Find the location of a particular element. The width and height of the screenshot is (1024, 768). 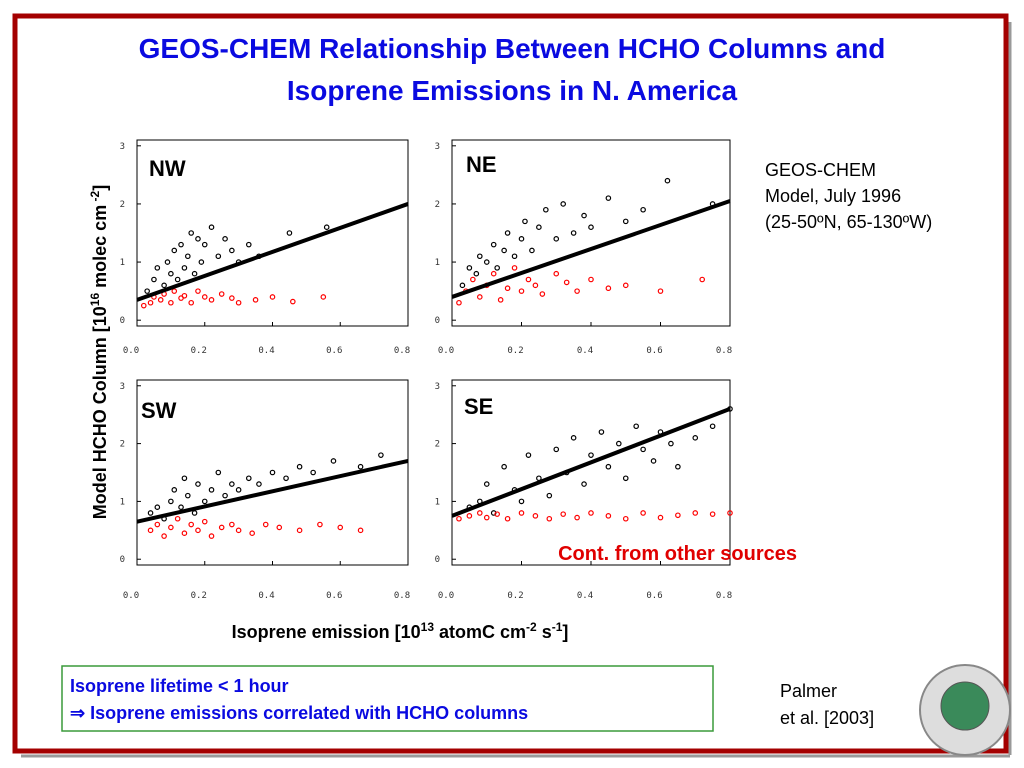

label-part: Isoprene emission [10 is located at coordinates (326, 632).